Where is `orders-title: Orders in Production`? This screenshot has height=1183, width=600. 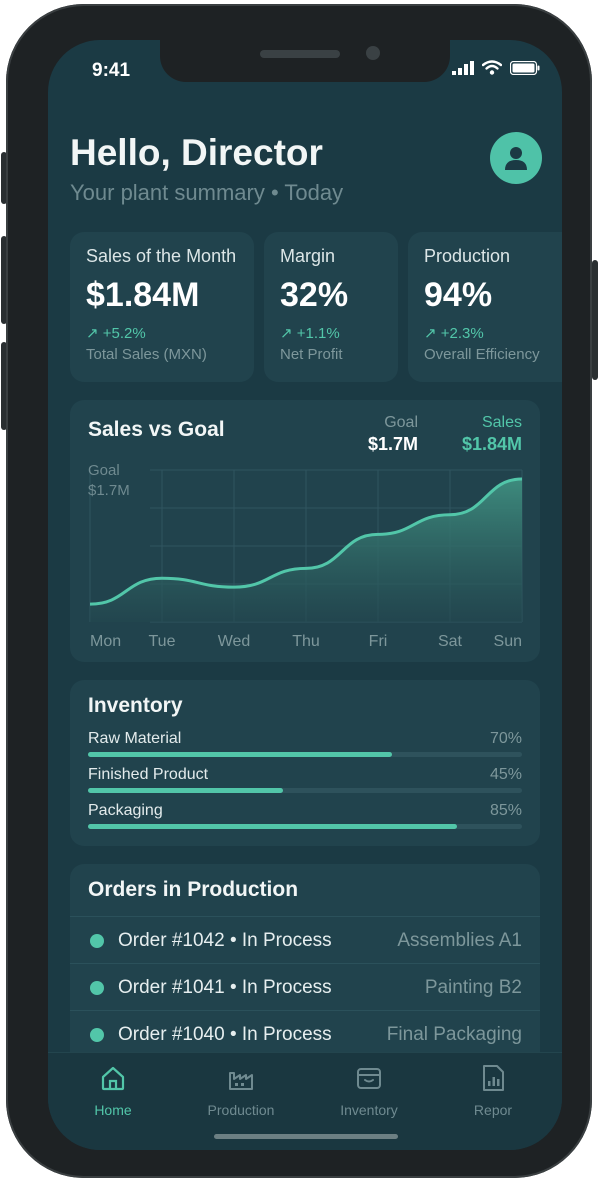
orders-title: Orders in Production is located at coordinates (193, 889).